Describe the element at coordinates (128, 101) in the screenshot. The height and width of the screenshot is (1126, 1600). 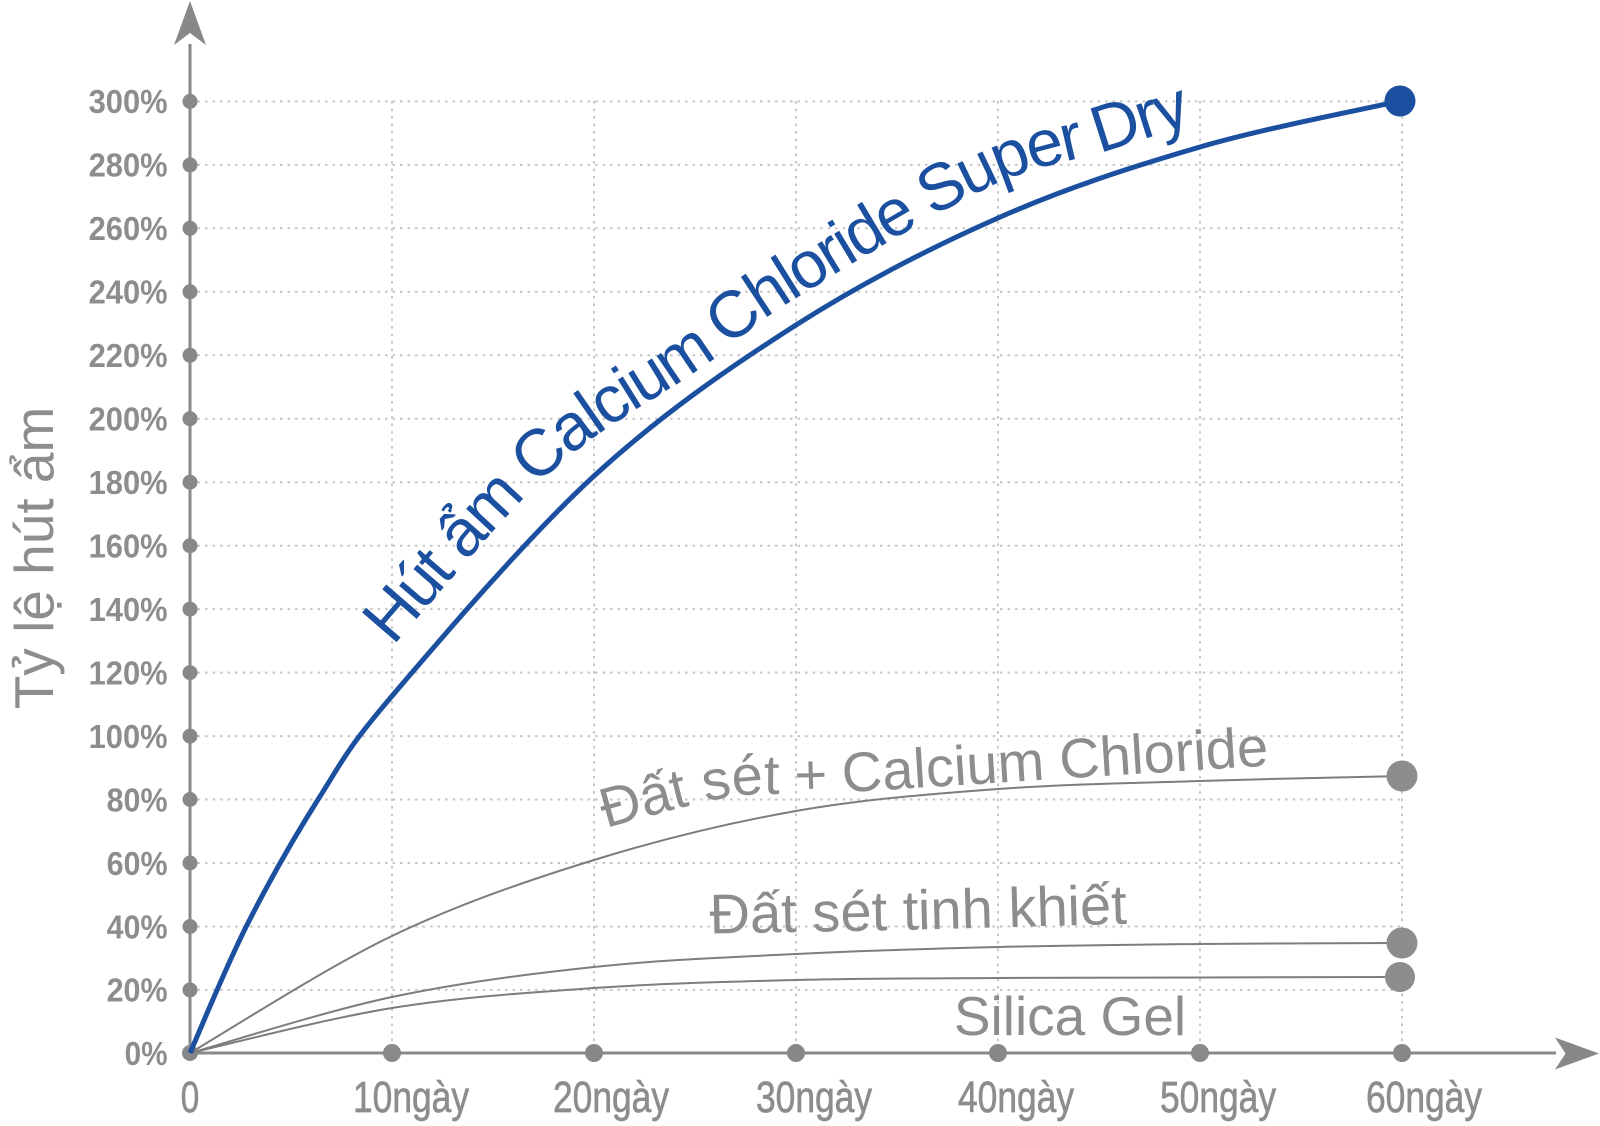
I see `svg-text: 300%` at that location.